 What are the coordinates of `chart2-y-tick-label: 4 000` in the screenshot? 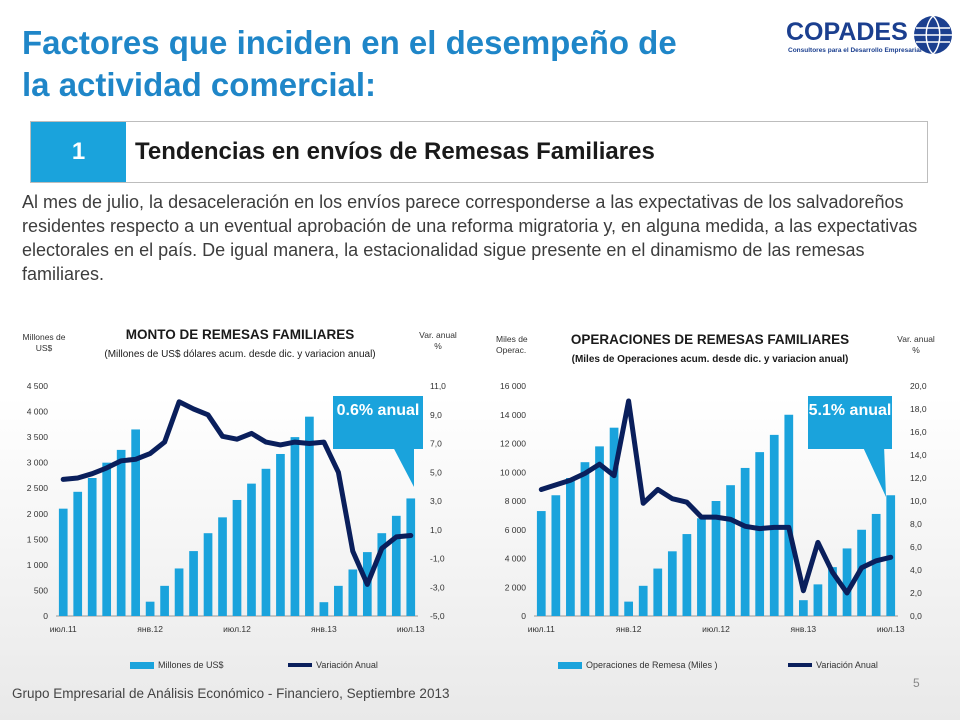 It's located at (516, 559).